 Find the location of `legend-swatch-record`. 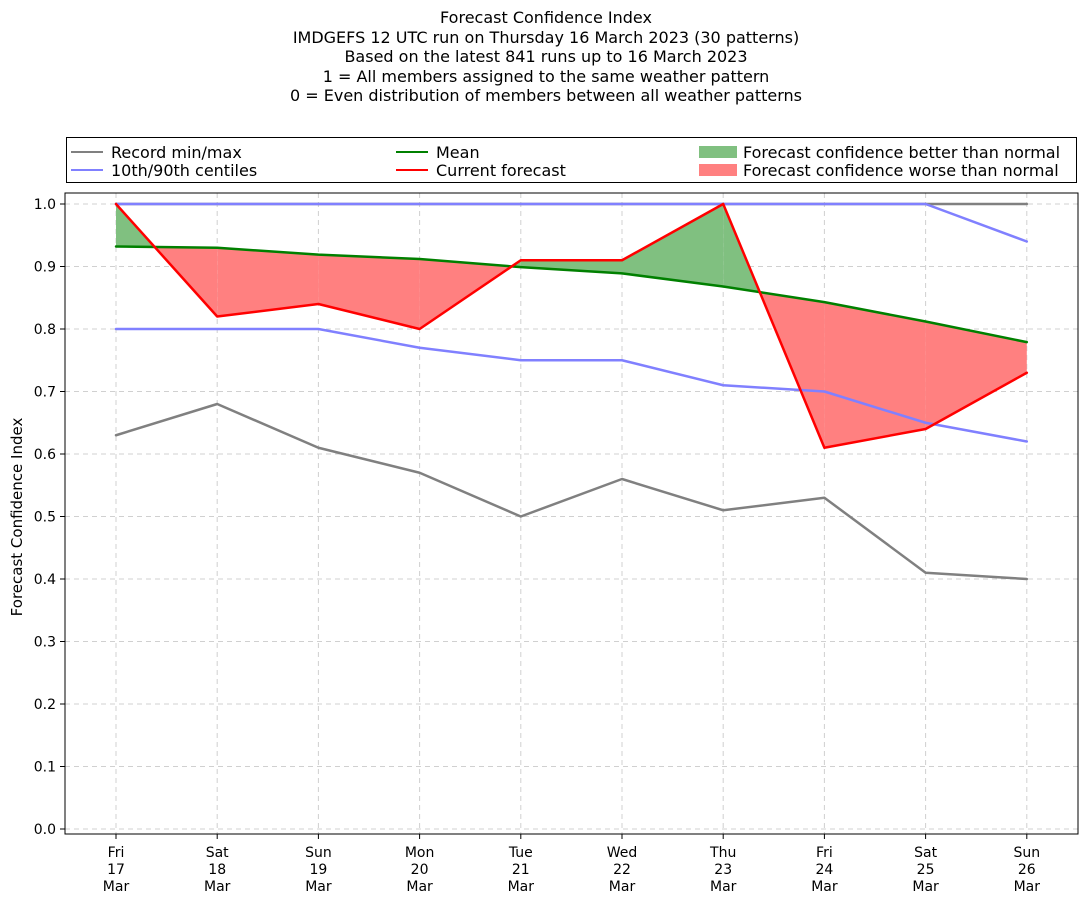

legend-swatch-record is located at coordinates (87, 152).